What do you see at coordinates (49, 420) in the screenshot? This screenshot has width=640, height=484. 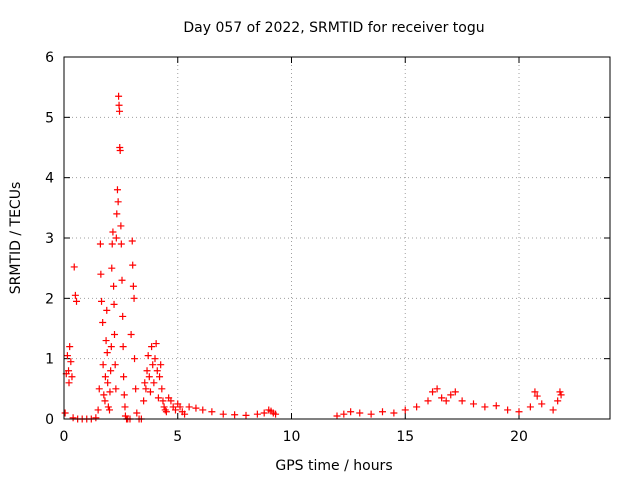 I see `y-tick-label: 0` at bounding box center [49, 420].